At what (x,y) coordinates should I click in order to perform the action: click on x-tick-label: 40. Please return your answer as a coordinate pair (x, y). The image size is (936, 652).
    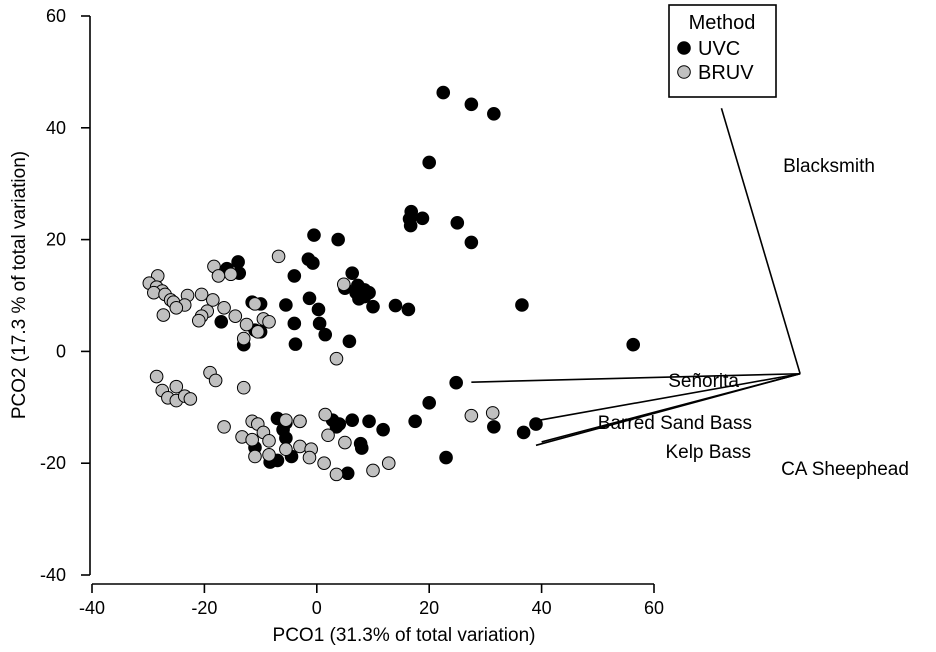
    Looking at the image, I should click on (542, 608).